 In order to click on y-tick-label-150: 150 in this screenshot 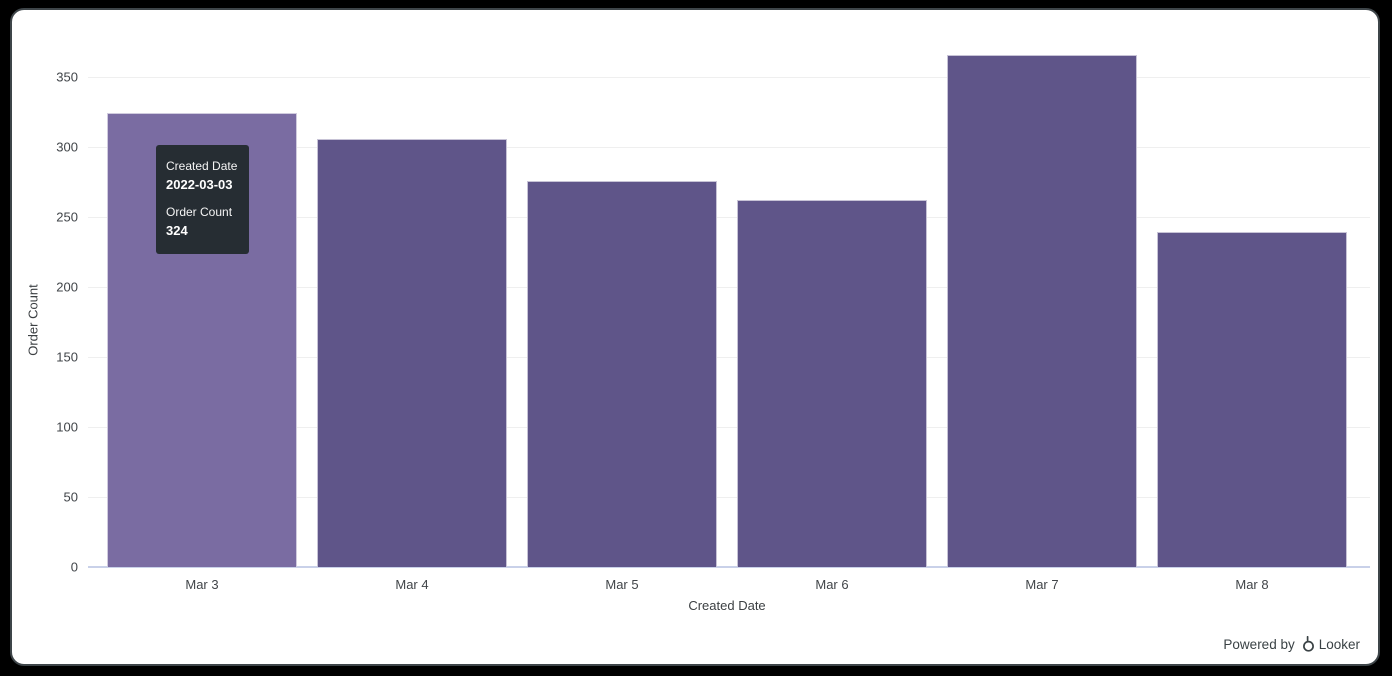, I will do `click(67, 357)`.